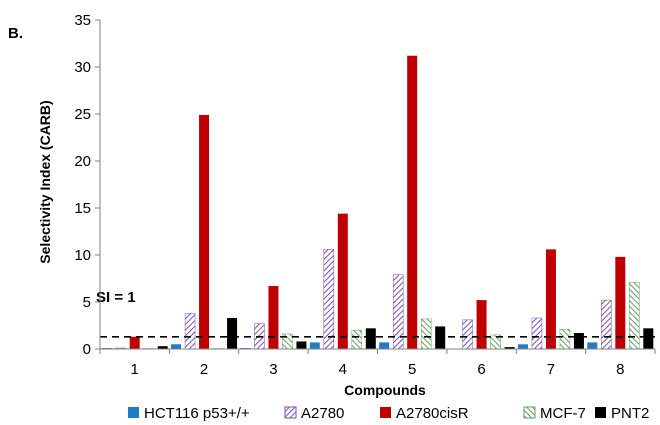 The image size is (660, 425). Describe the element at coordinates (290, 412) in the screenshot. I see `legend-swatch-a2780` at that location.